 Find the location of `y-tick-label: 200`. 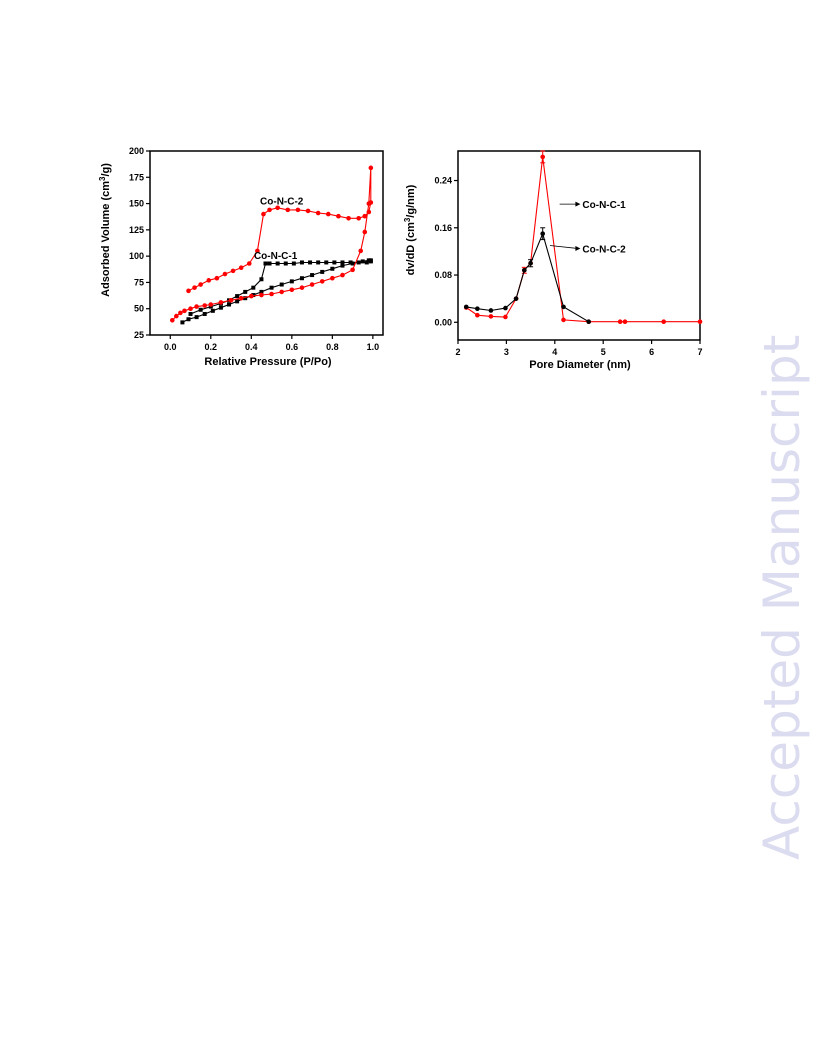

y-tick-label: 200 is located at coordinates (136, 151).